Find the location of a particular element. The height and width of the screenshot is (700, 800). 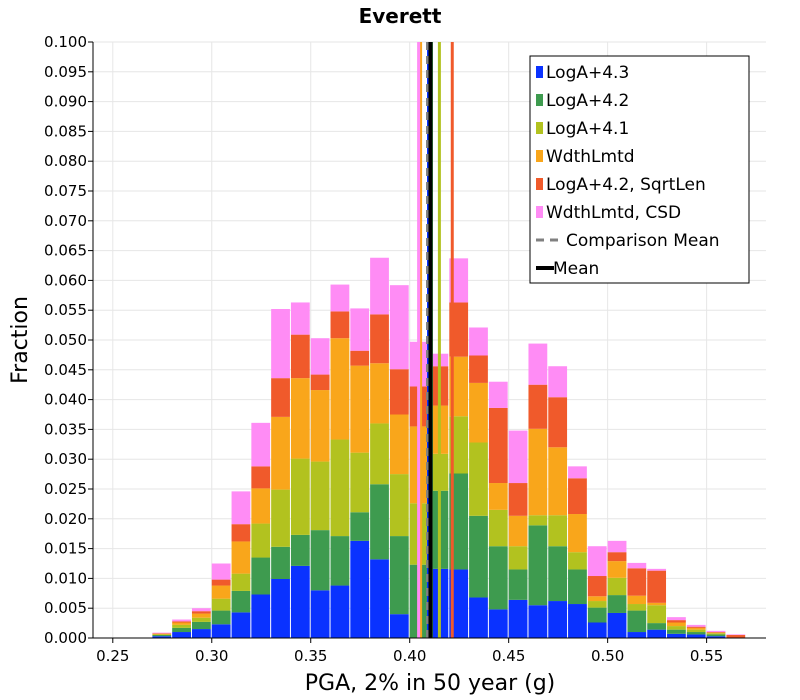

y-tick-label: 0.000 is located at coordinates (65, 638).